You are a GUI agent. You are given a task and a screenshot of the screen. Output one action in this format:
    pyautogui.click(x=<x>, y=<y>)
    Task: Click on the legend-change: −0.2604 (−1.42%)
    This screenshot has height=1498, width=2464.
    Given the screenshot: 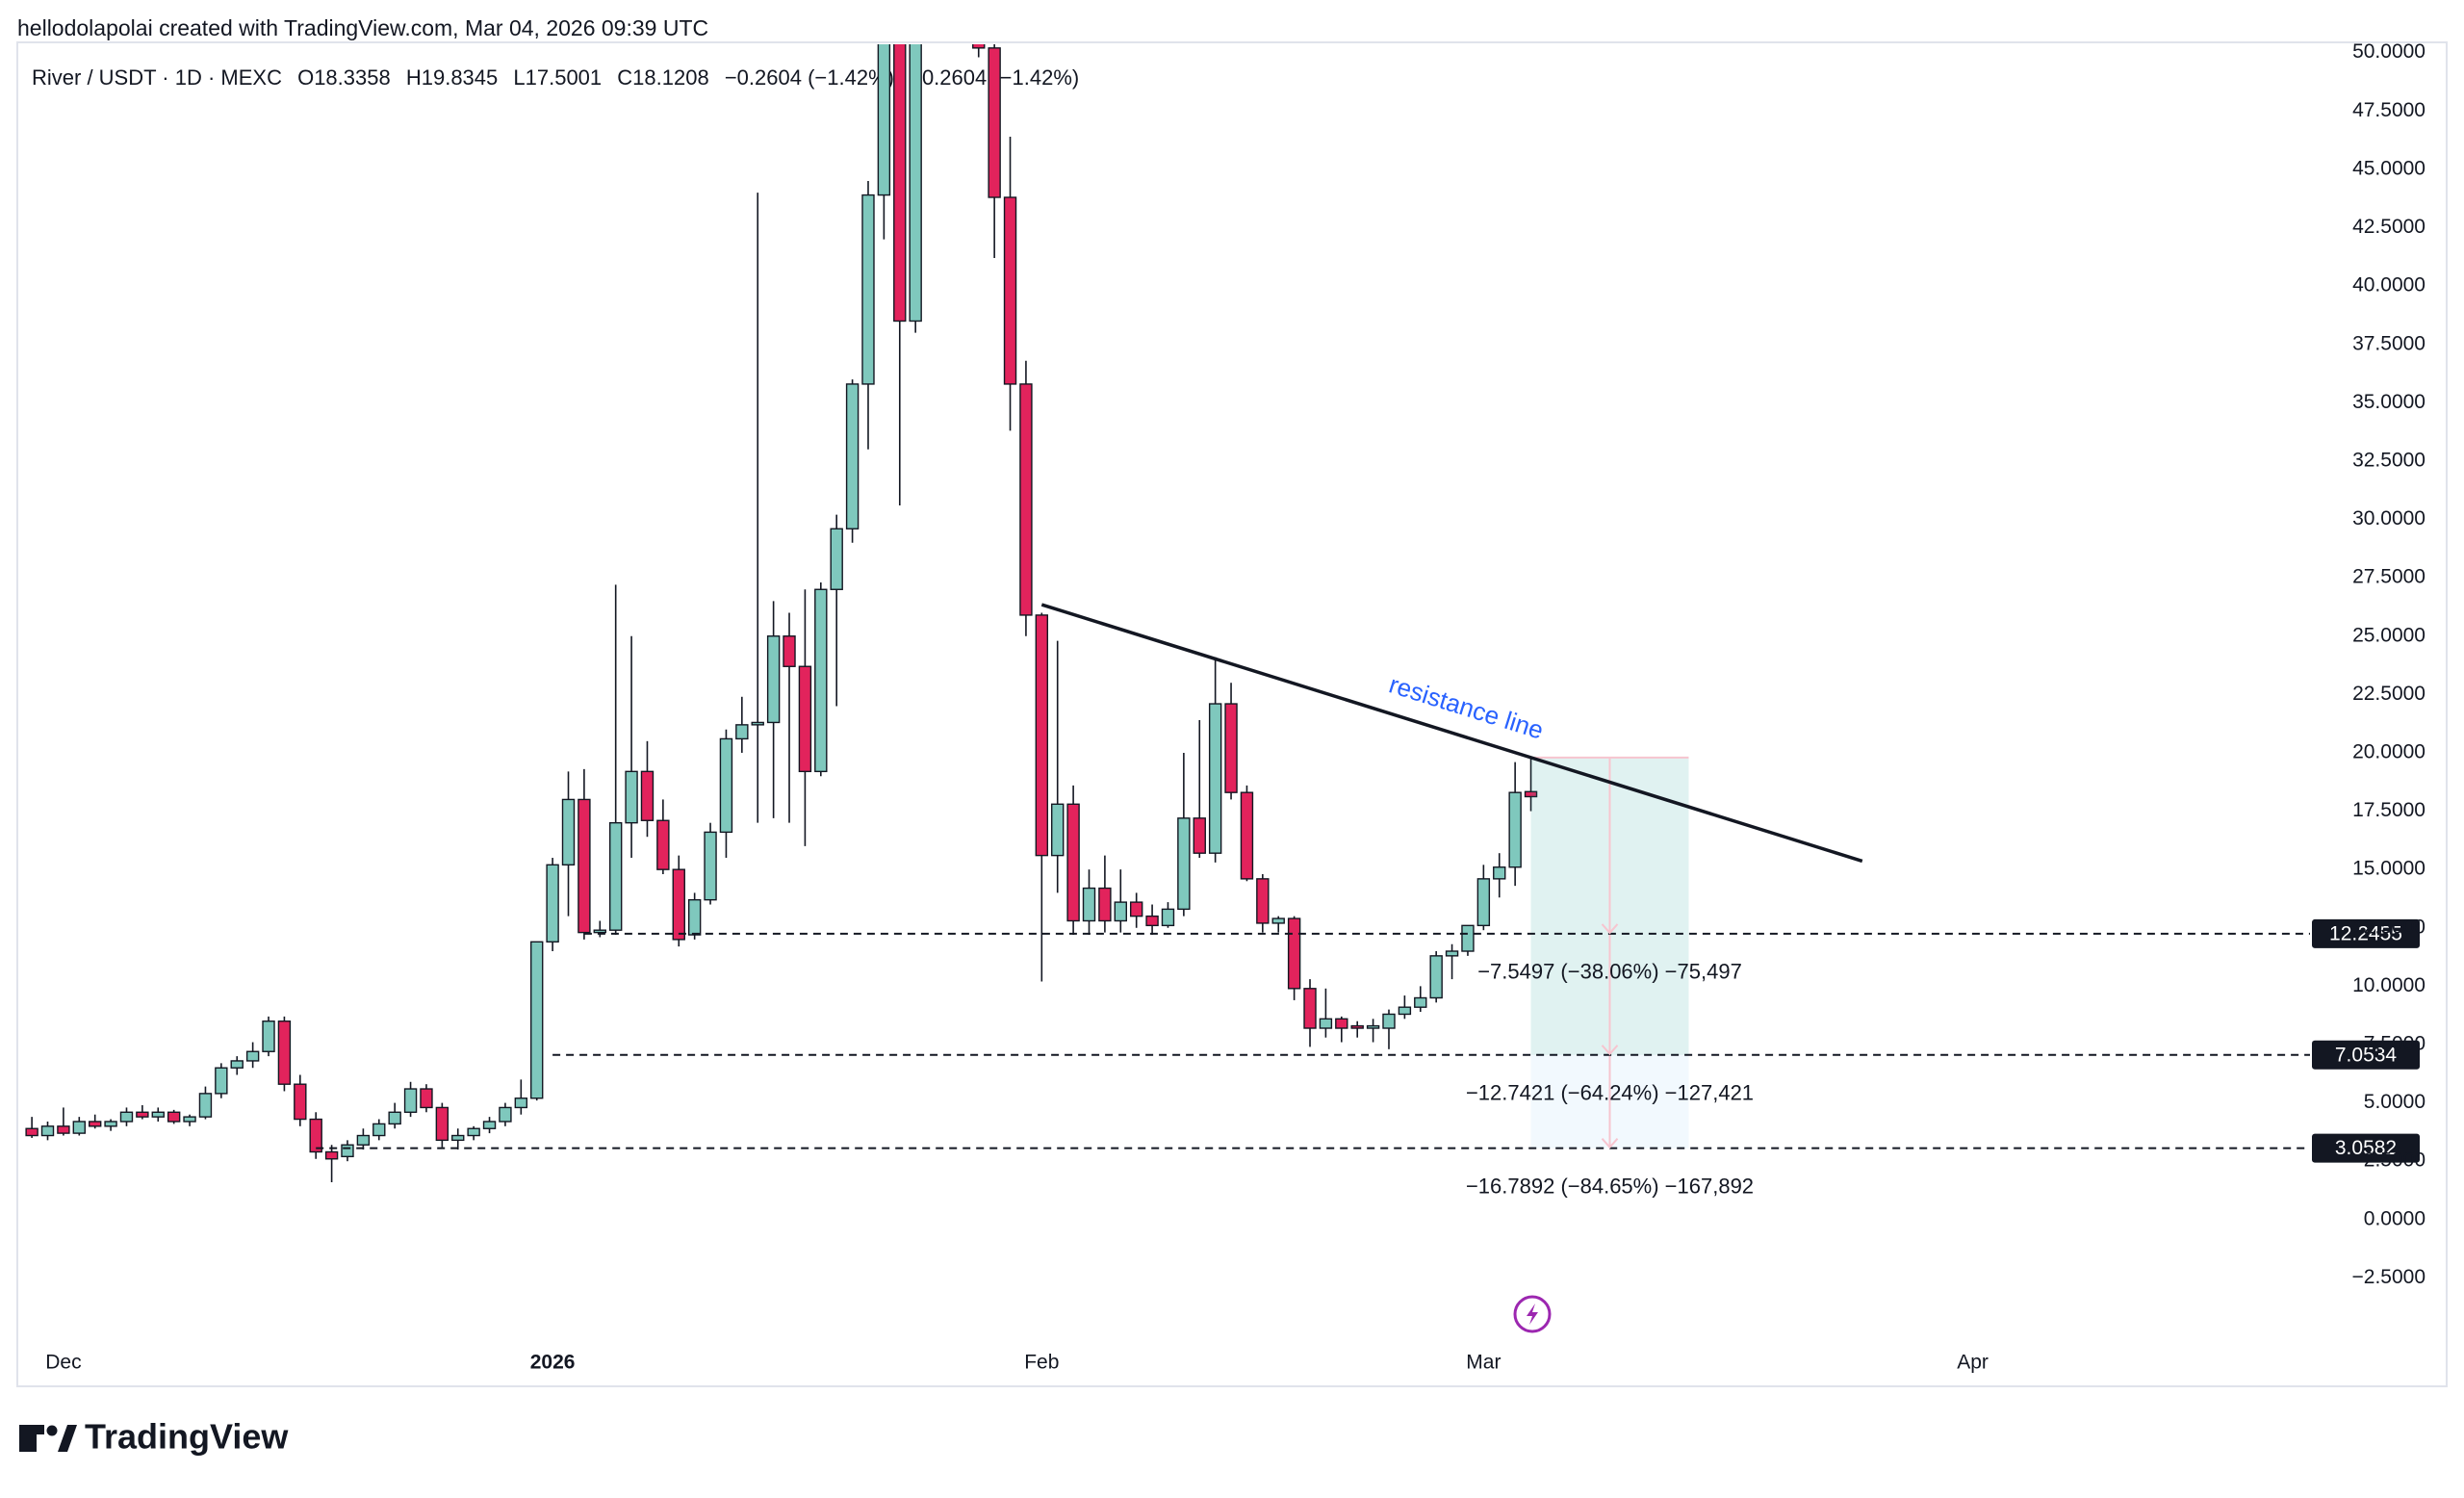 What is the action you would take?
    pyautogui.click(x=809, y=77)
    